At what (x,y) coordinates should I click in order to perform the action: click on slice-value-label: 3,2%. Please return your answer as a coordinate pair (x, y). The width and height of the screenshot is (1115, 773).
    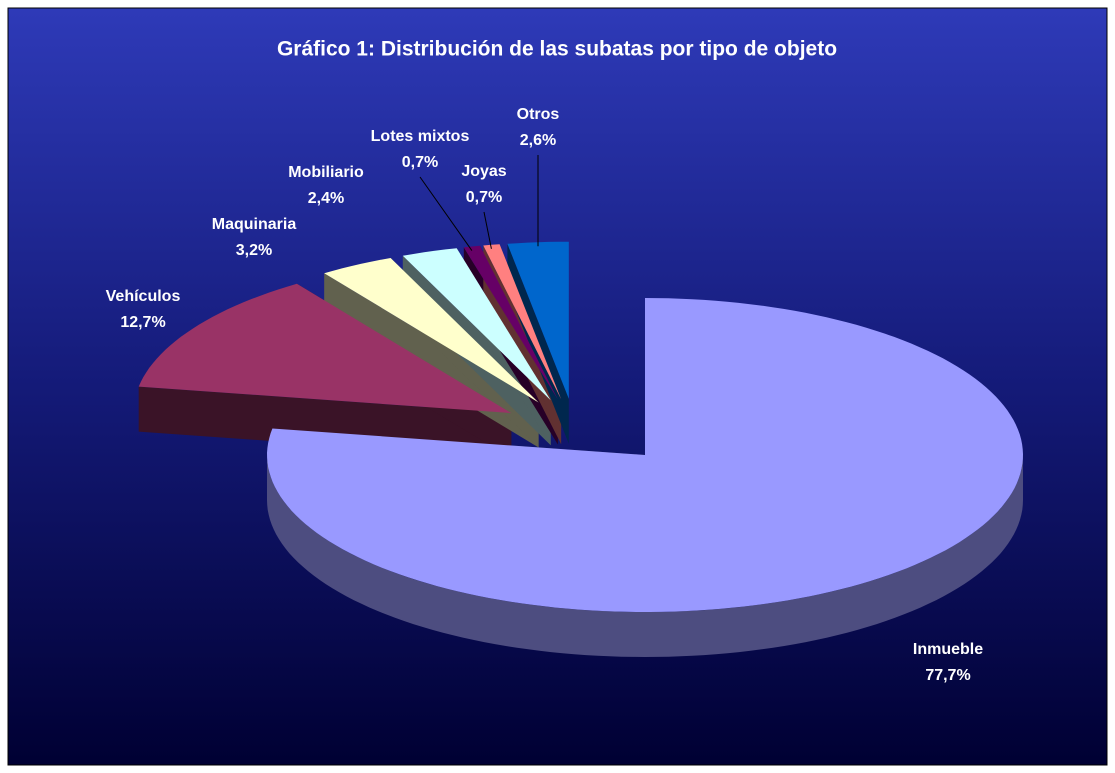
    Looking at the image, I should click on (254, 250).